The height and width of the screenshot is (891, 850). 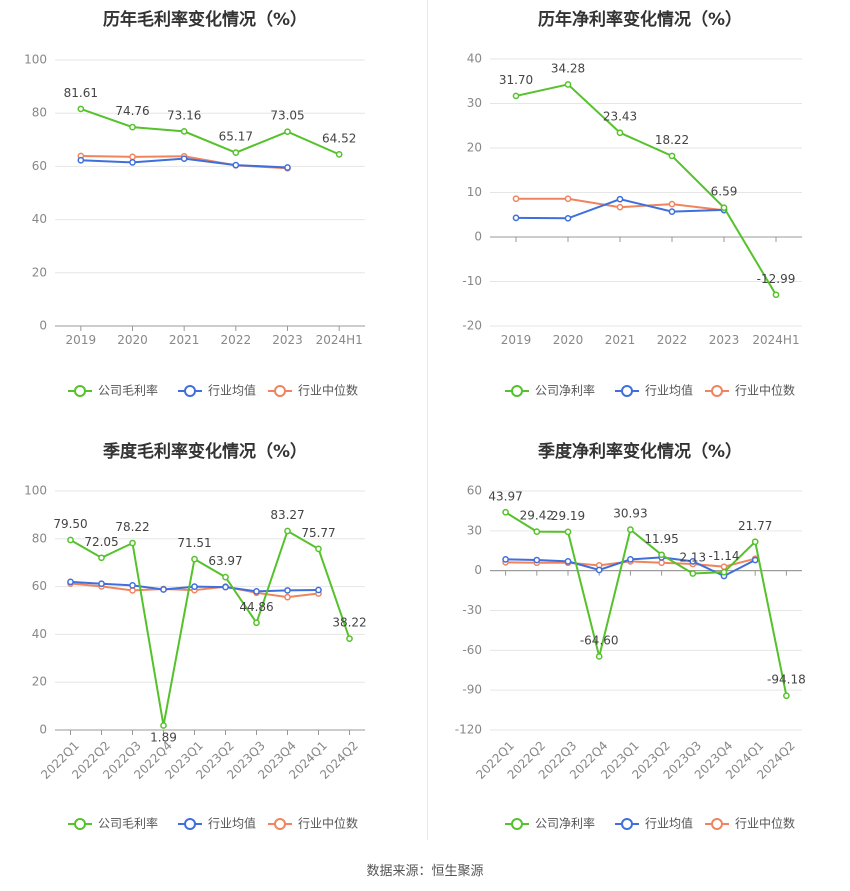 I want to click on y-tick-label: -10, so click(x=472, y=281).